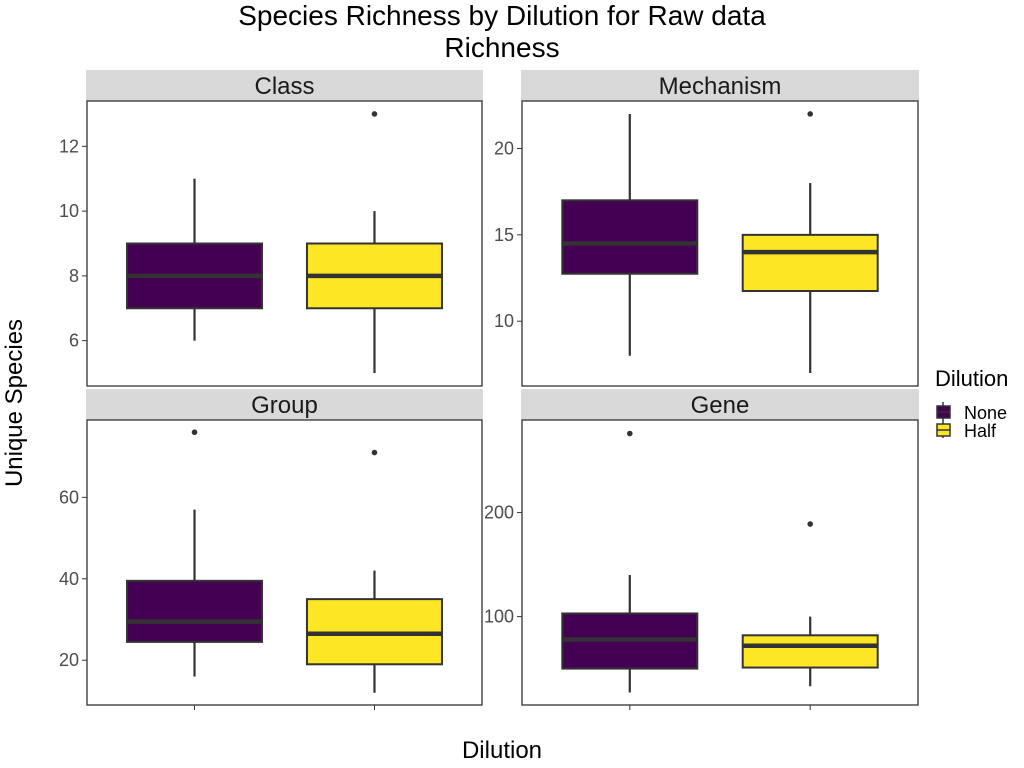  What do you see at coordinates (720, 243) in the screenshot?
I see `panel-border-mechanism` at bounding box center [720, 243].